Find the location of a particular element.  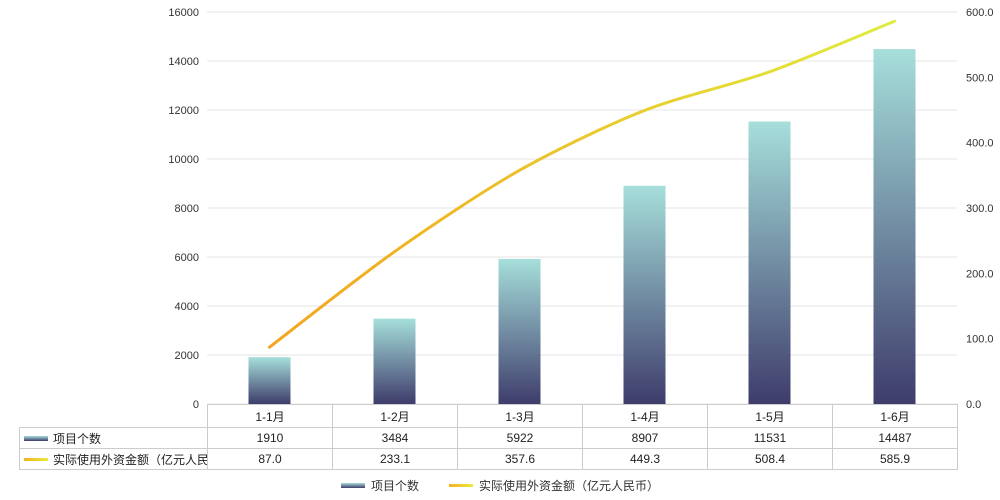

chart-legend: 项目个数 实际使用外资金额（亿元人民币） is located at coordinates (500, 485).